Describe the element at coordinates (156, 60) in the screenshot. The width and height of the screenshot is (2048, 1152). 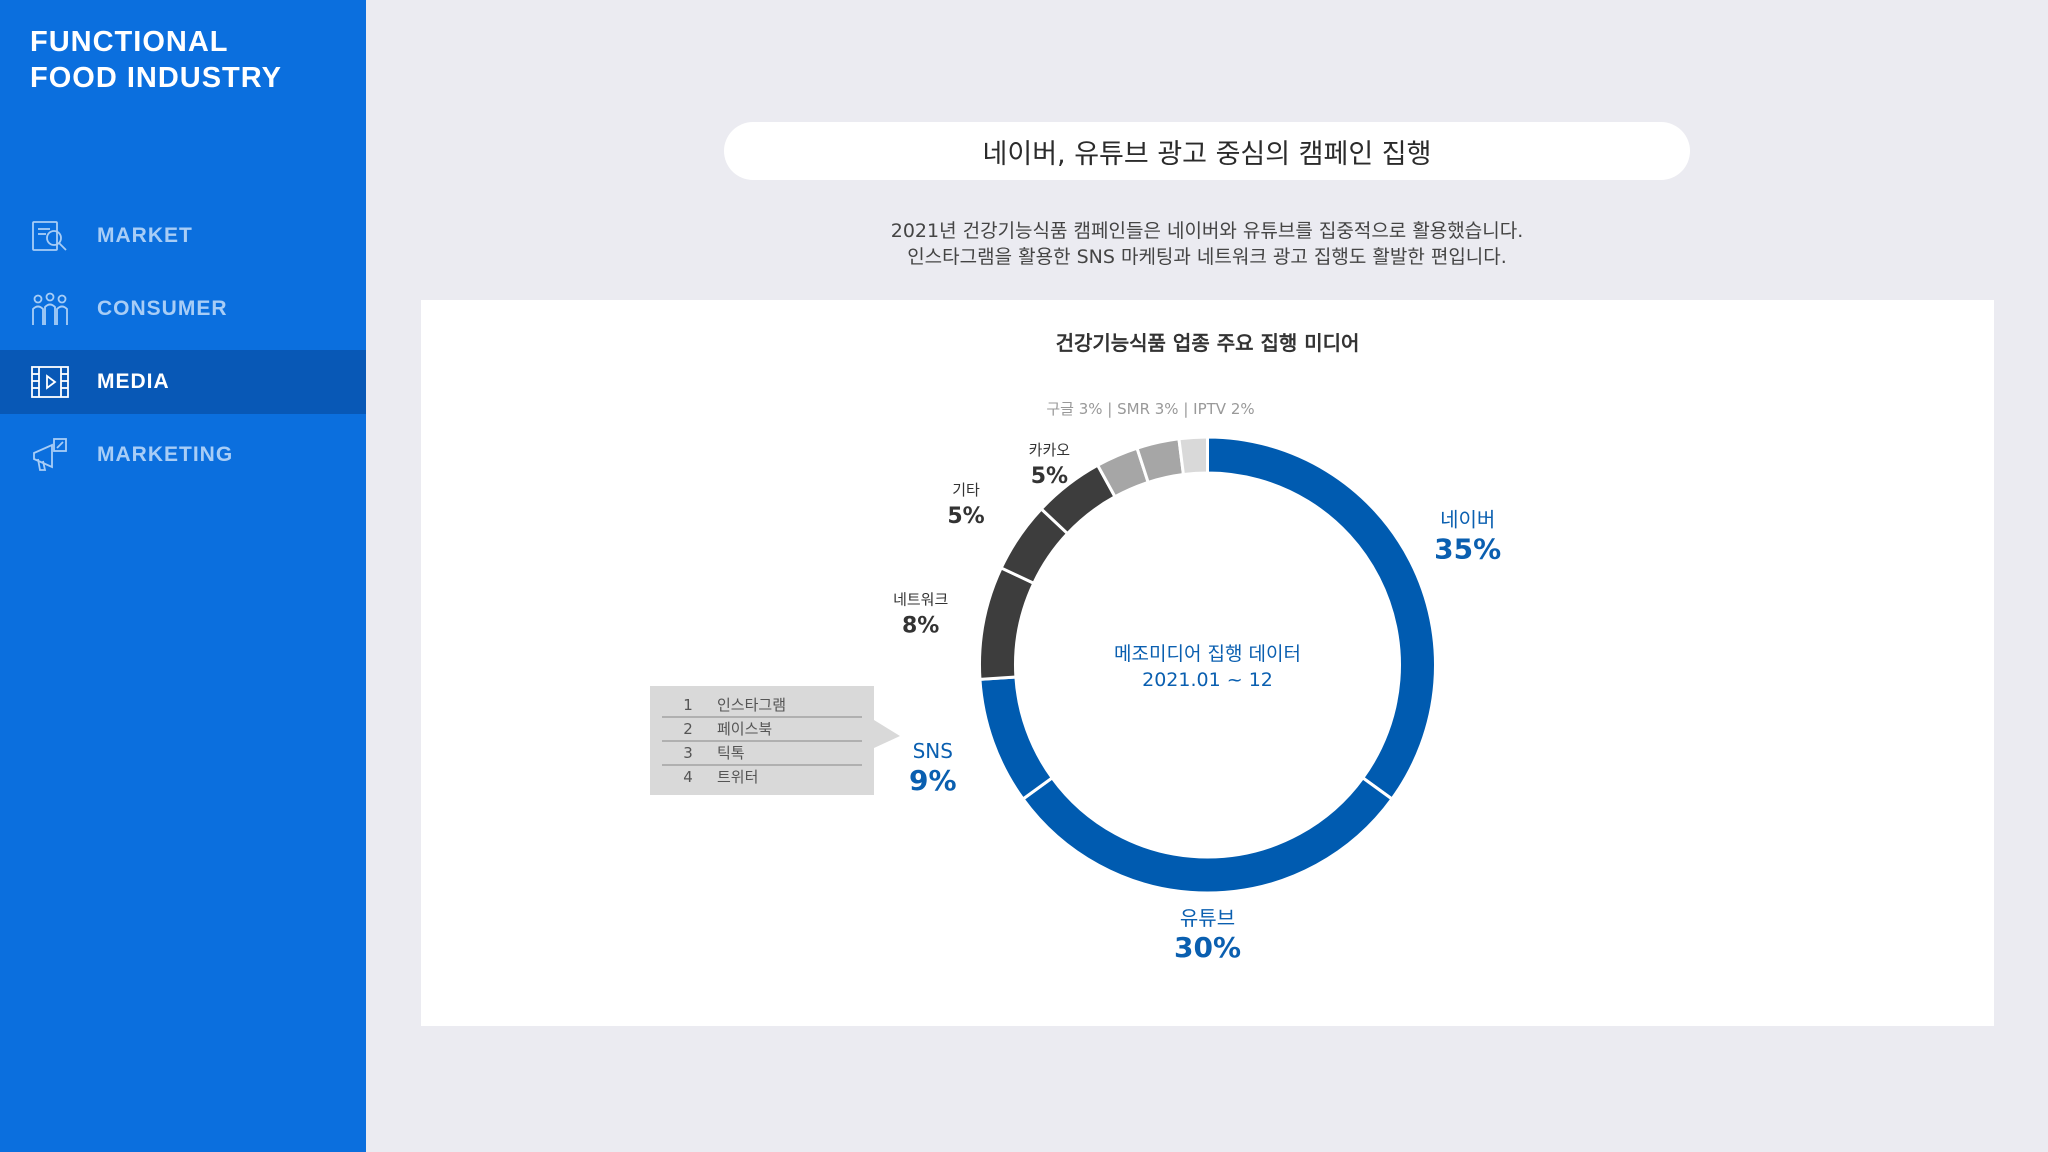
I see `brand-title: FUNCTIONAL FOOD INDUSTRY` at that location.